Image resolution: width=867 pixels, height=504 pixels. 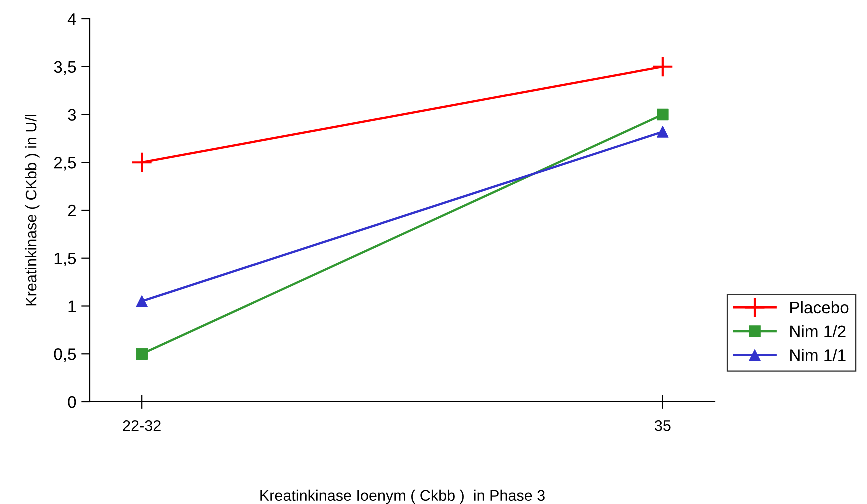 What do you see at coordinates (65, 355) in the screenshot?
I see `y-tick-label: 0,5` at bounding box center [65, 355].